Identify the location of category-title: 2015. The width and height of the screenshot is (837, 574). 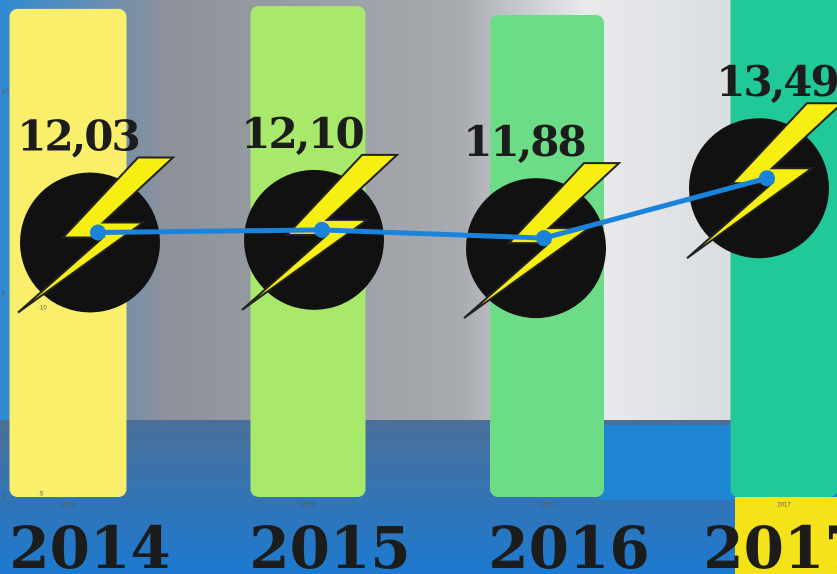
(329, 544).